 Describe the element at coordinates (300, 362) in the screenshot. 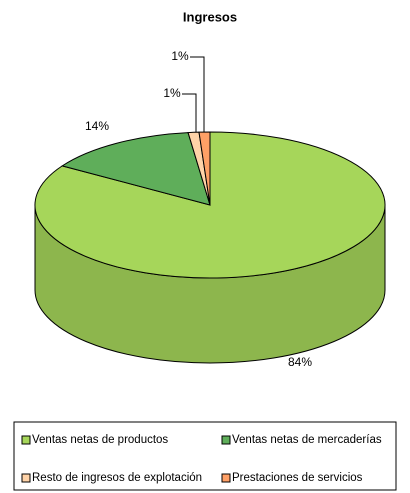

I see `value-label: 84%` at that location.